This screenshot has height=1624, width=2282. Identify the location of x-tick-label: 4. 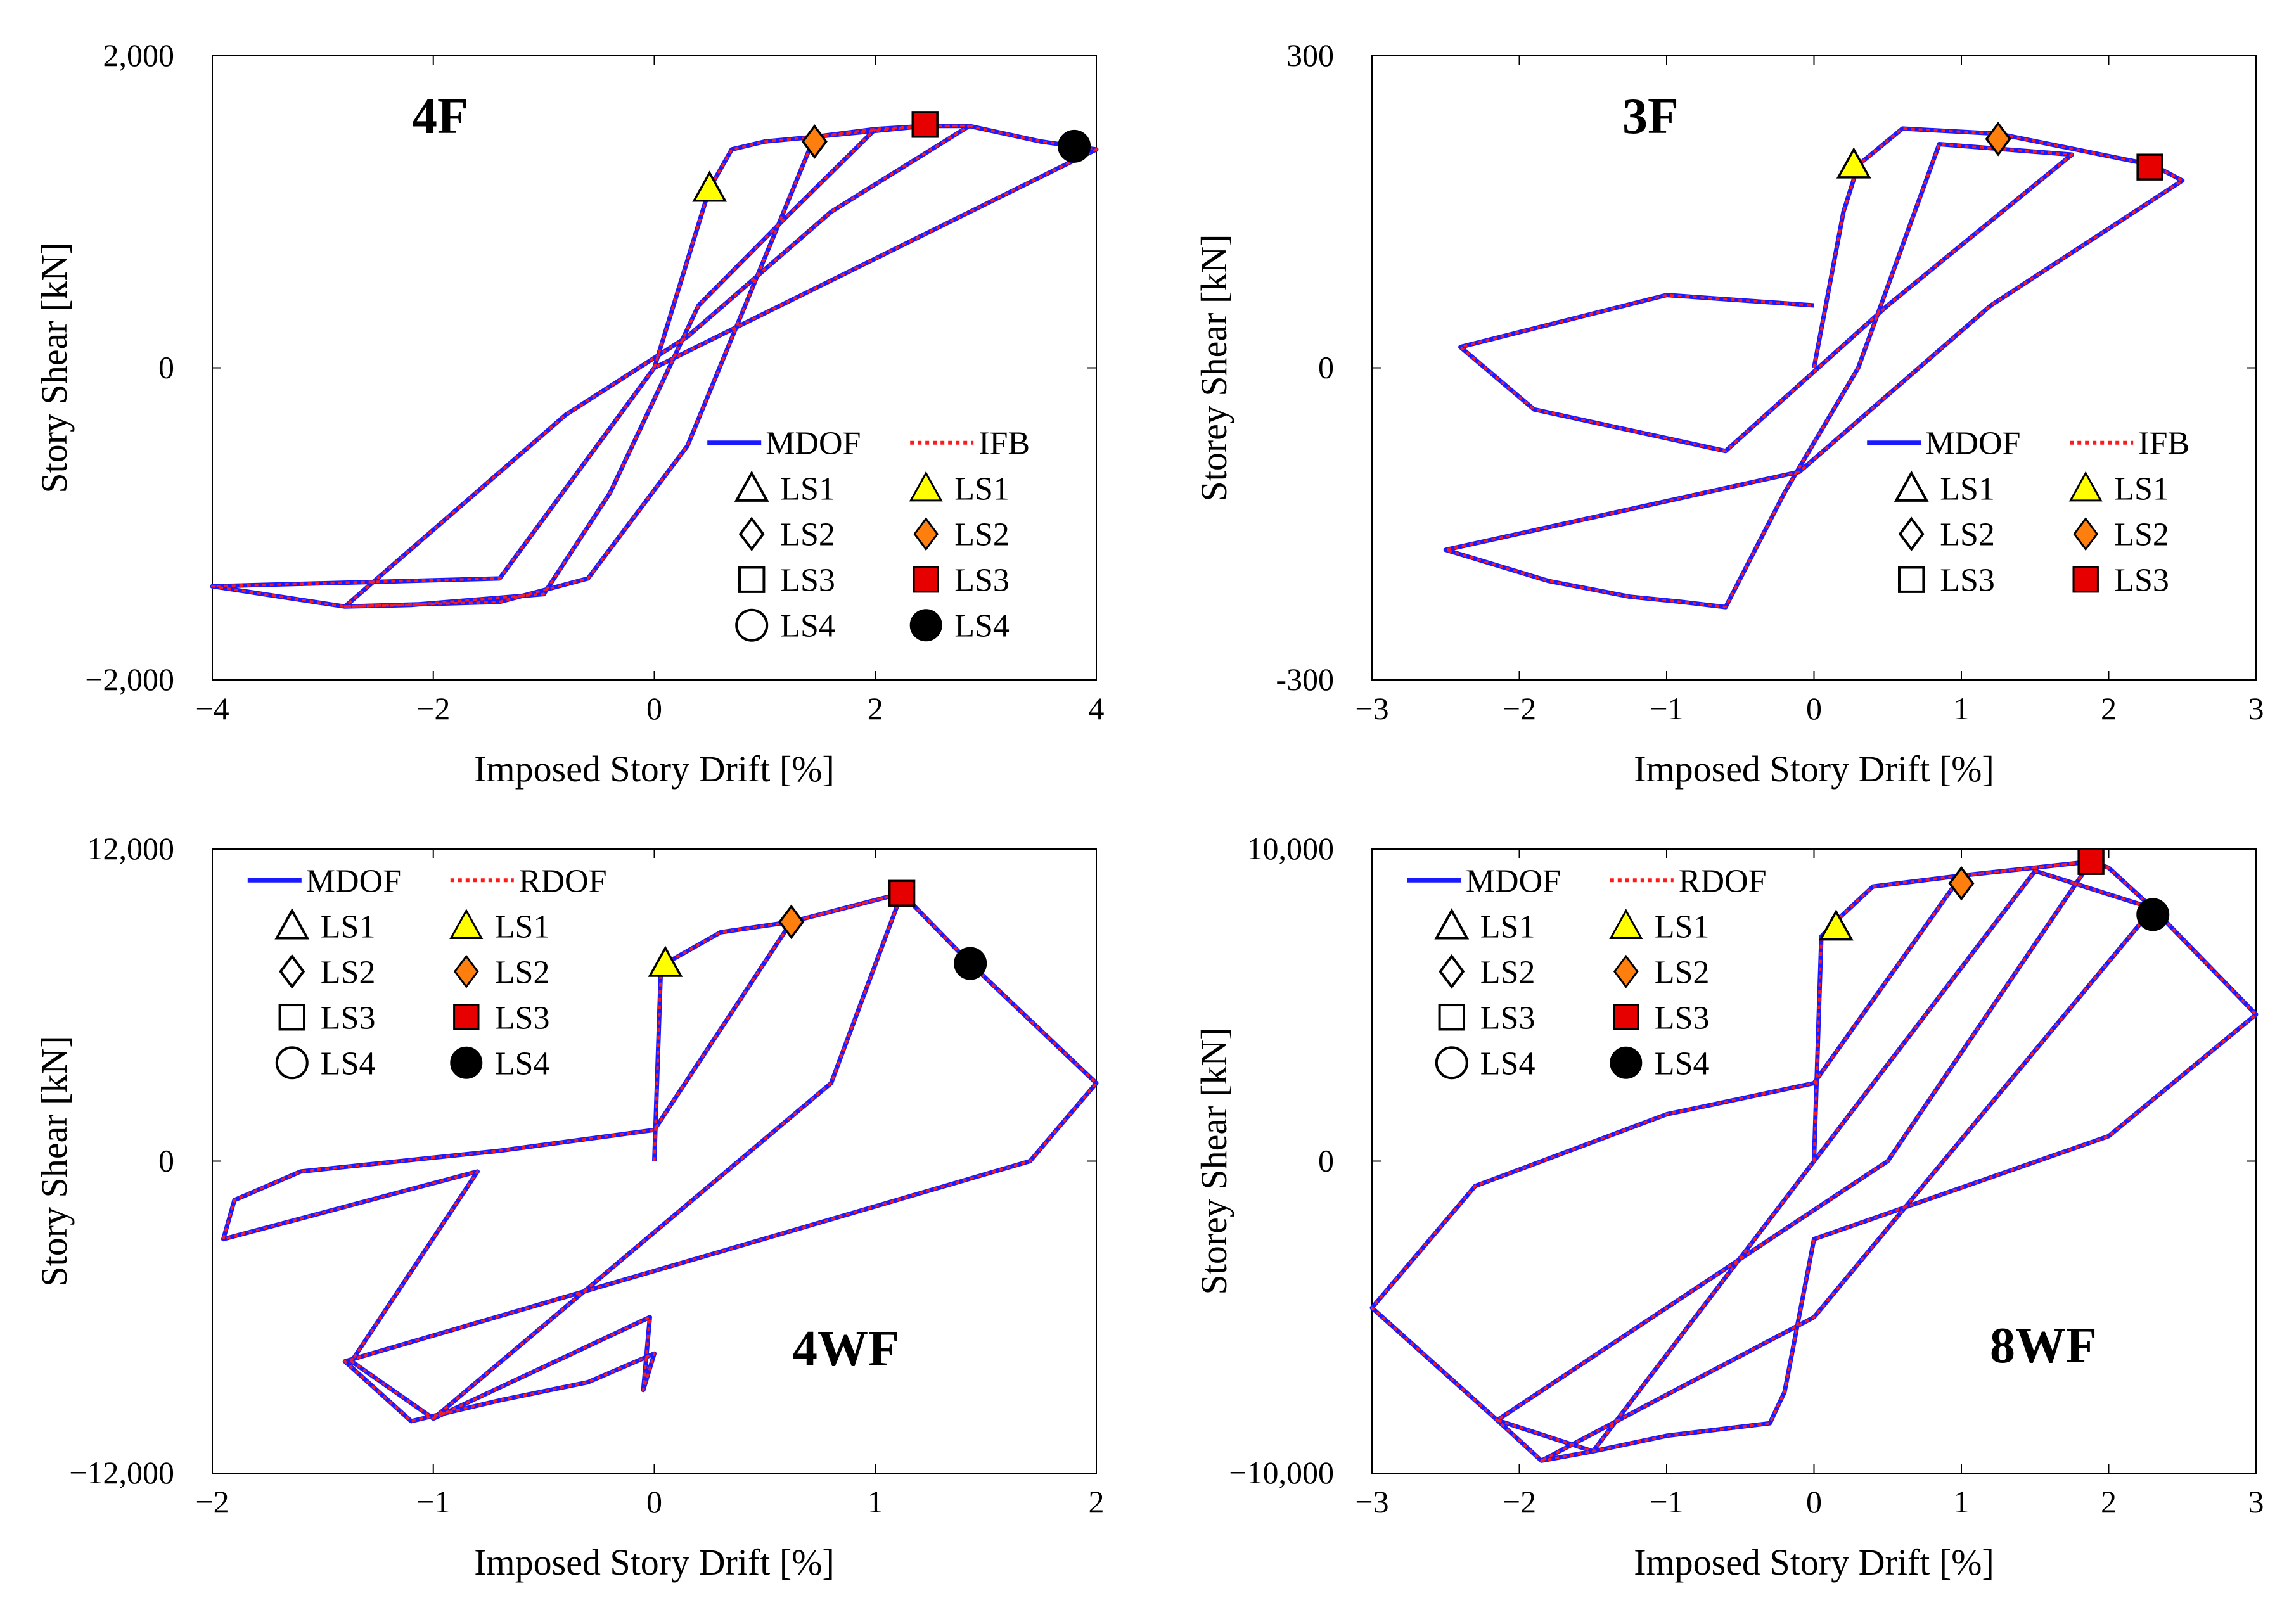
(1097, 708).